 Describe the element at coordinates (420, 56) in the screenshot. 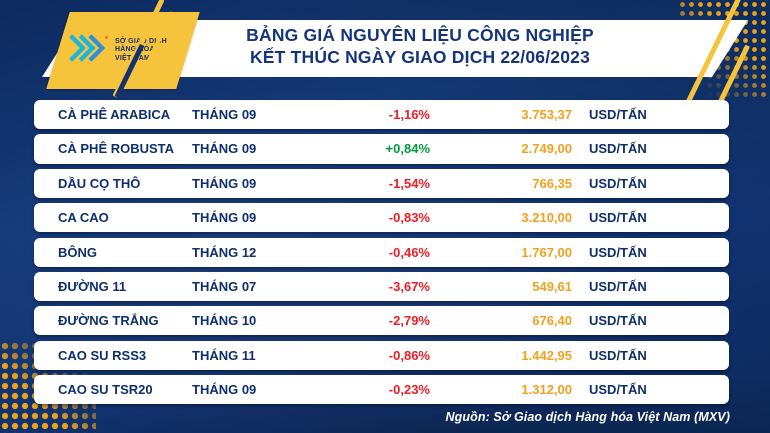

I see `title-line-2: KẾT THÚC NGÀY GIAO DỊCH 22/06/2023` at that location.